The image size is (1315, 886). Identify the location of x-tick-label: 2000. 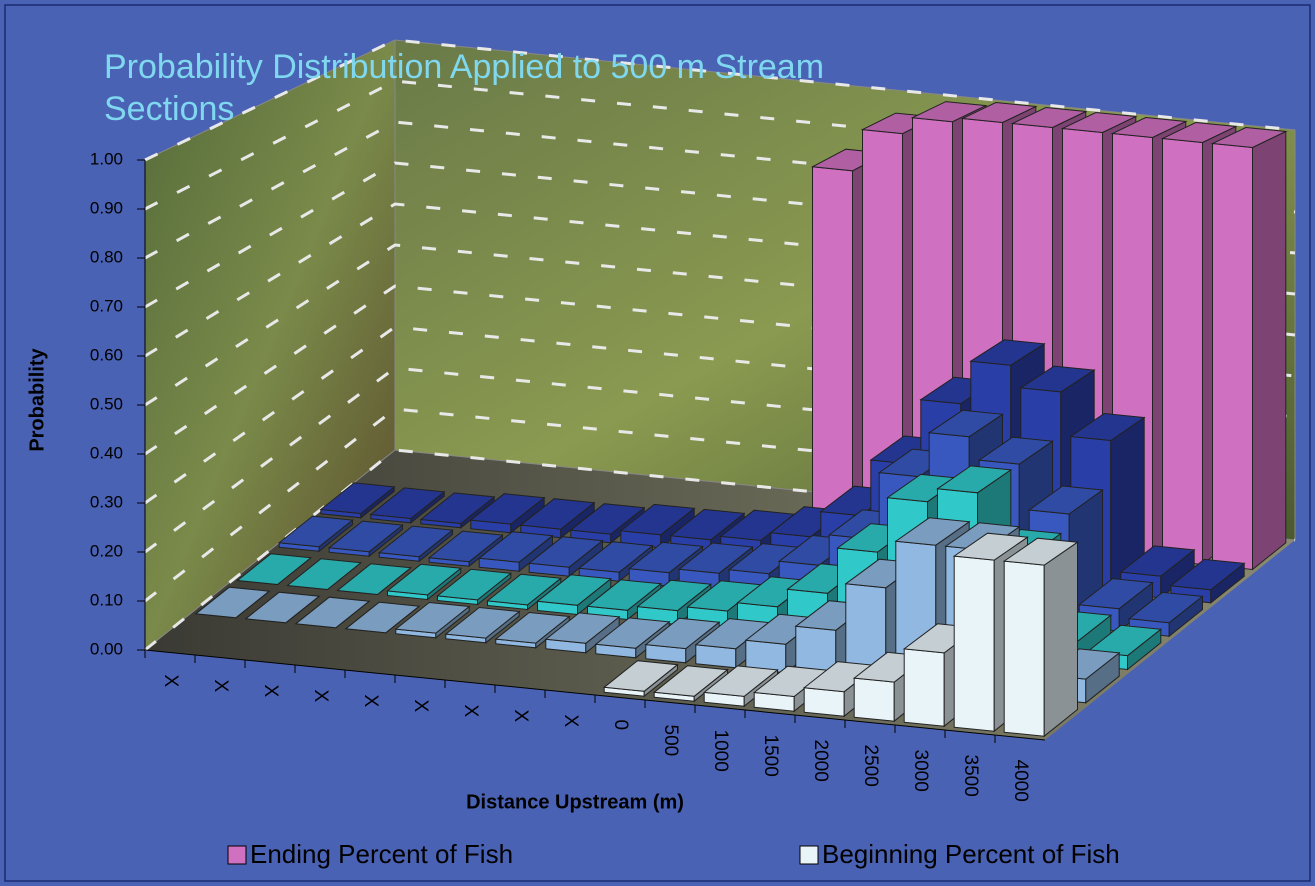
(820, 761).